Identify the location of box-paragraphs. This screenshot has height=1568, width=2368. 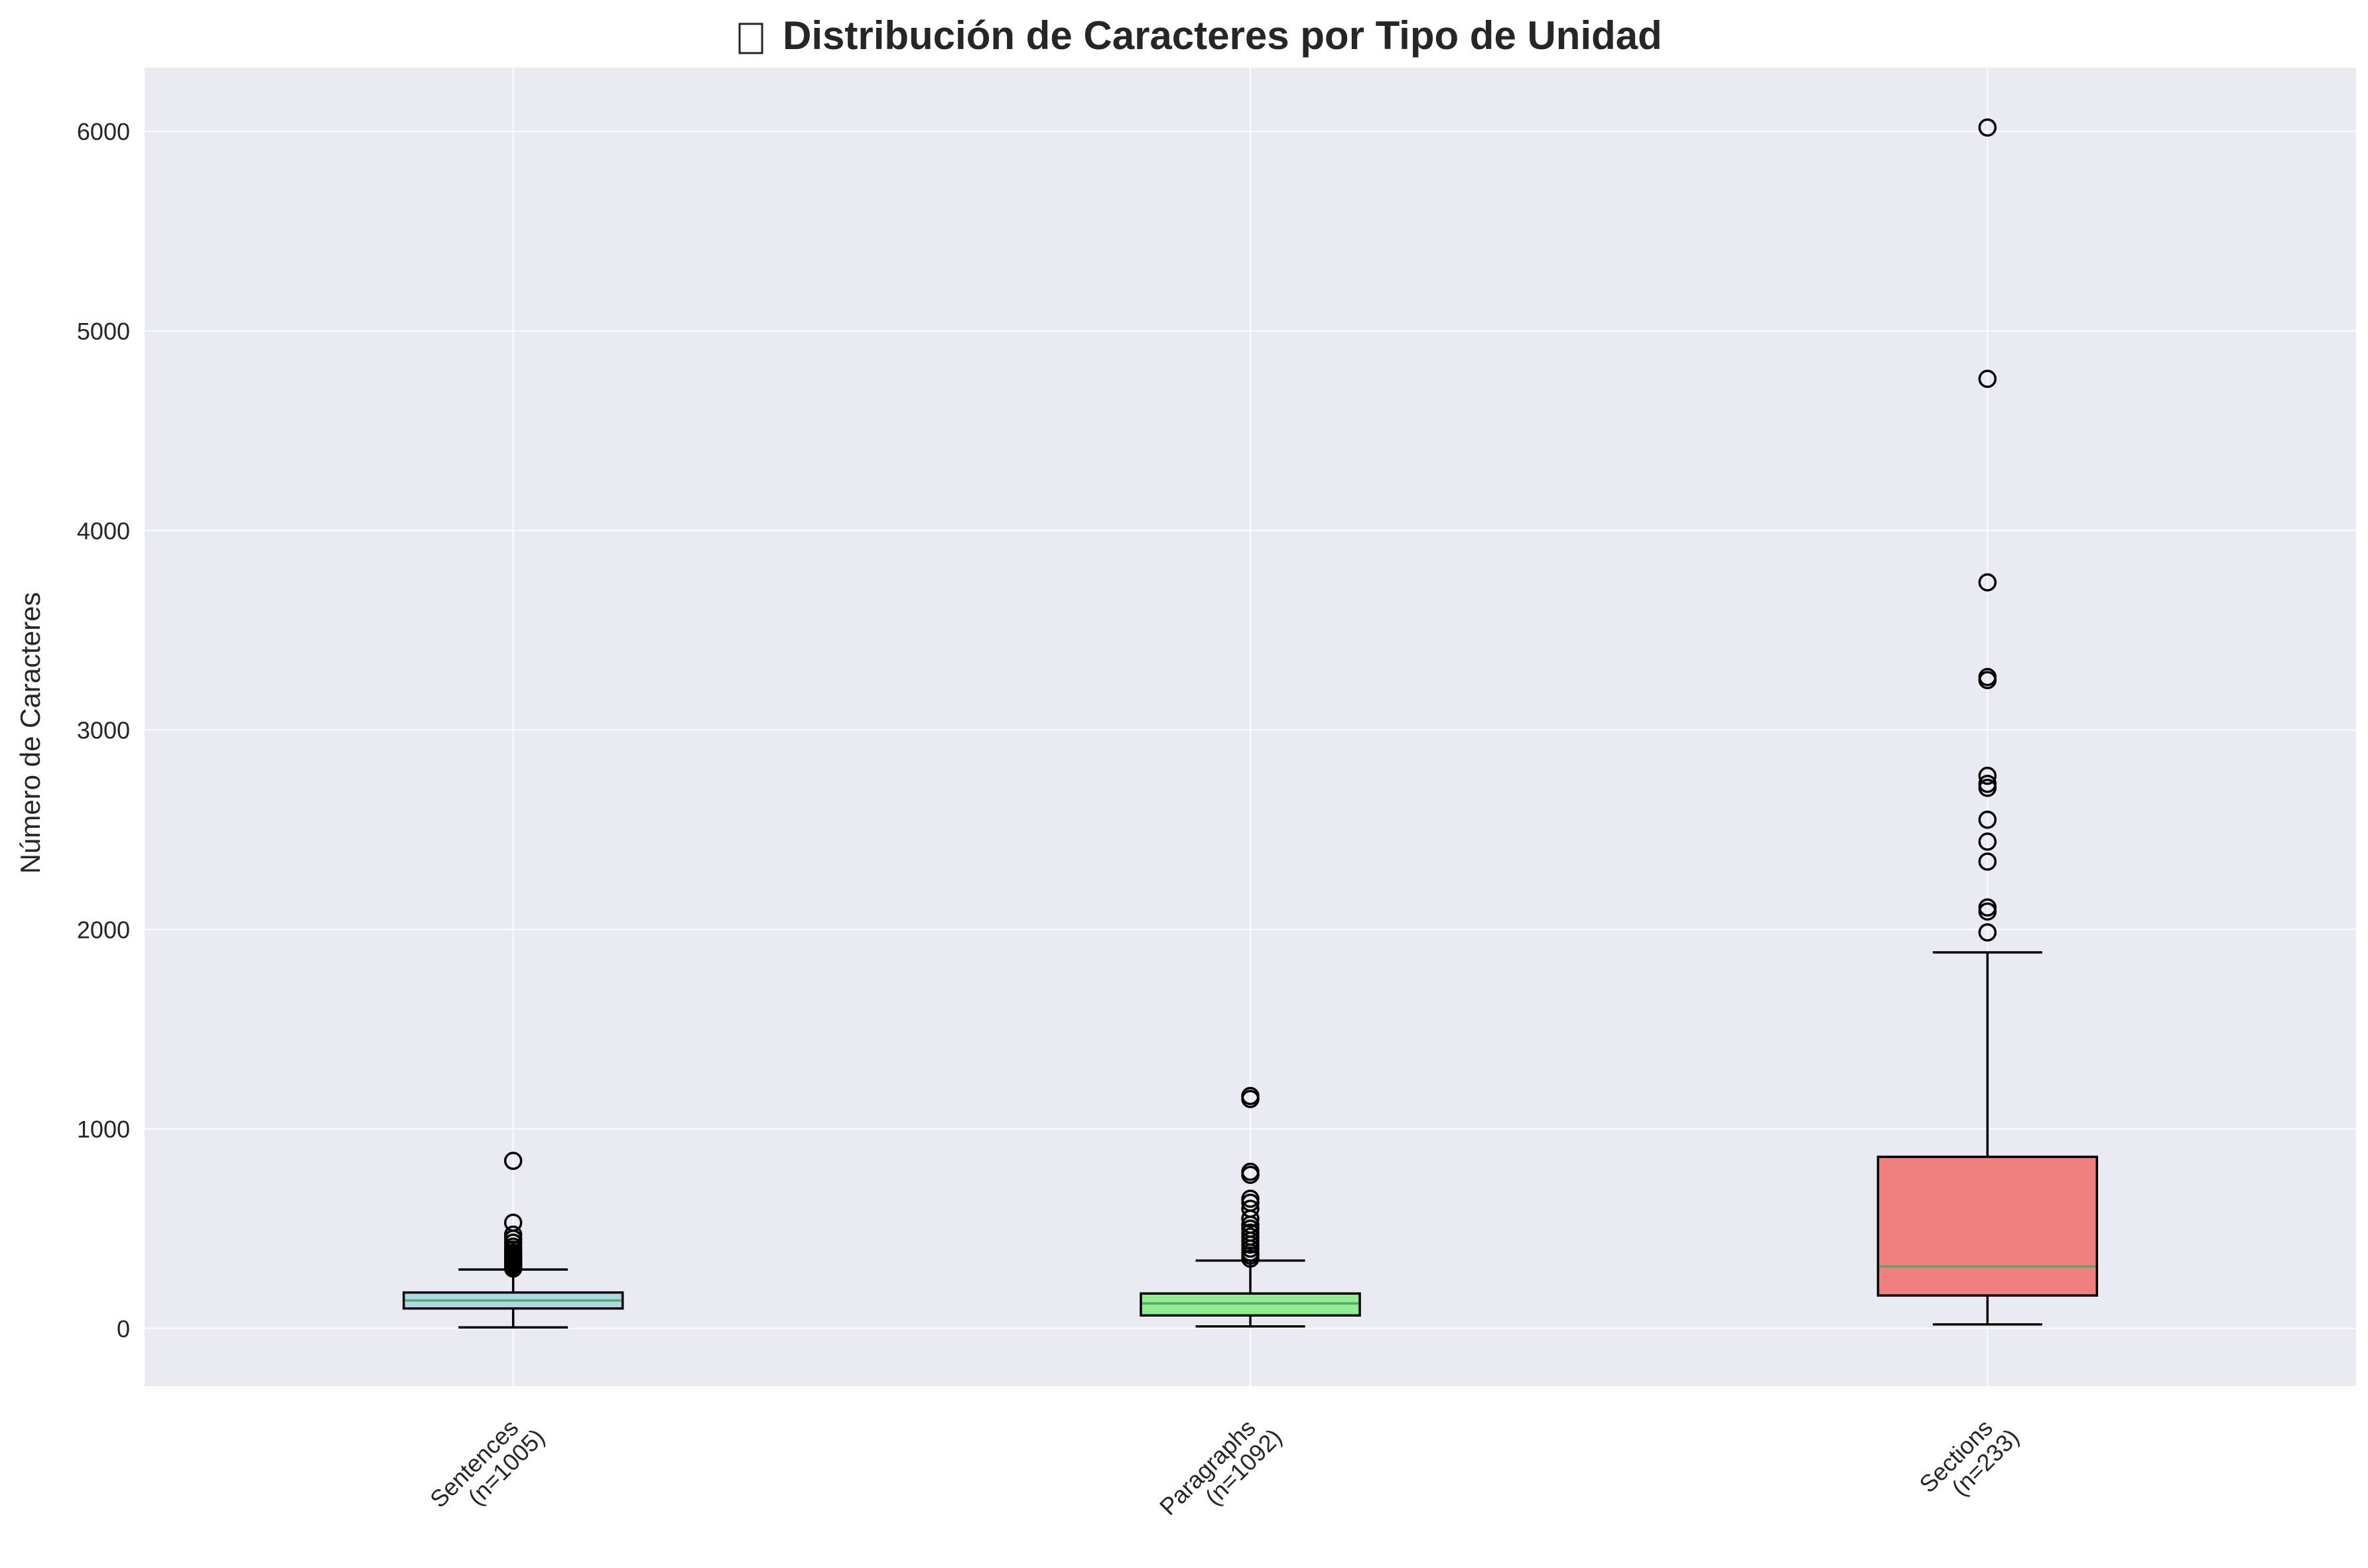
(1250, 1207).